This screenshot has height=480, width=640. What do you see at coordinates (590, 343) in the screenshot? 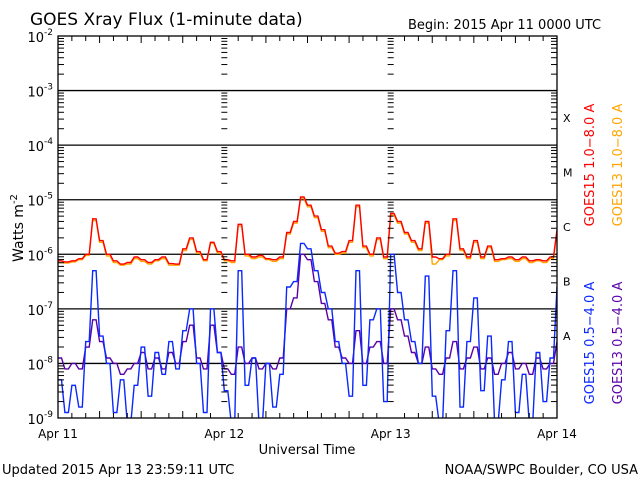
I see `legend-entry: GOES15 0.5−4.0 A` at bounding box center [590, 343].